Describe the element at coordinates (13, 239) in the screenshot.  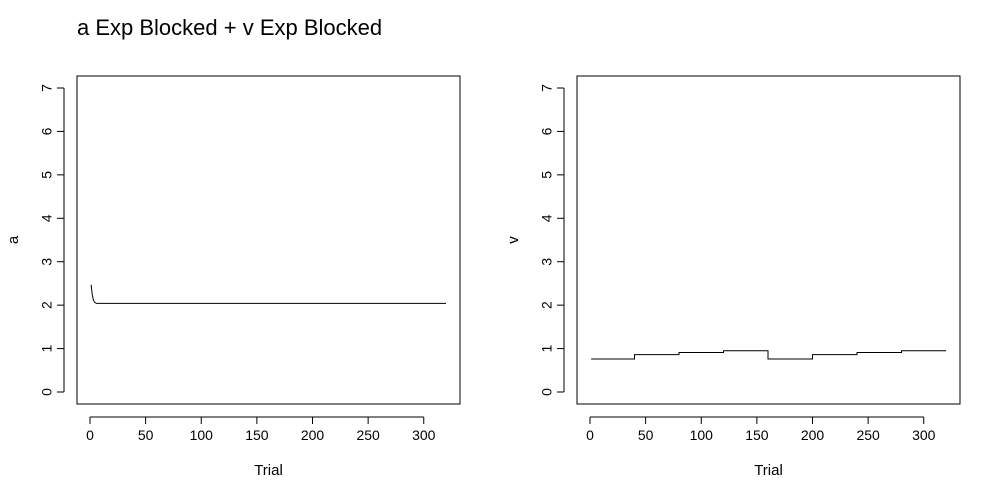
I see `y-axis-label: a` at that location.